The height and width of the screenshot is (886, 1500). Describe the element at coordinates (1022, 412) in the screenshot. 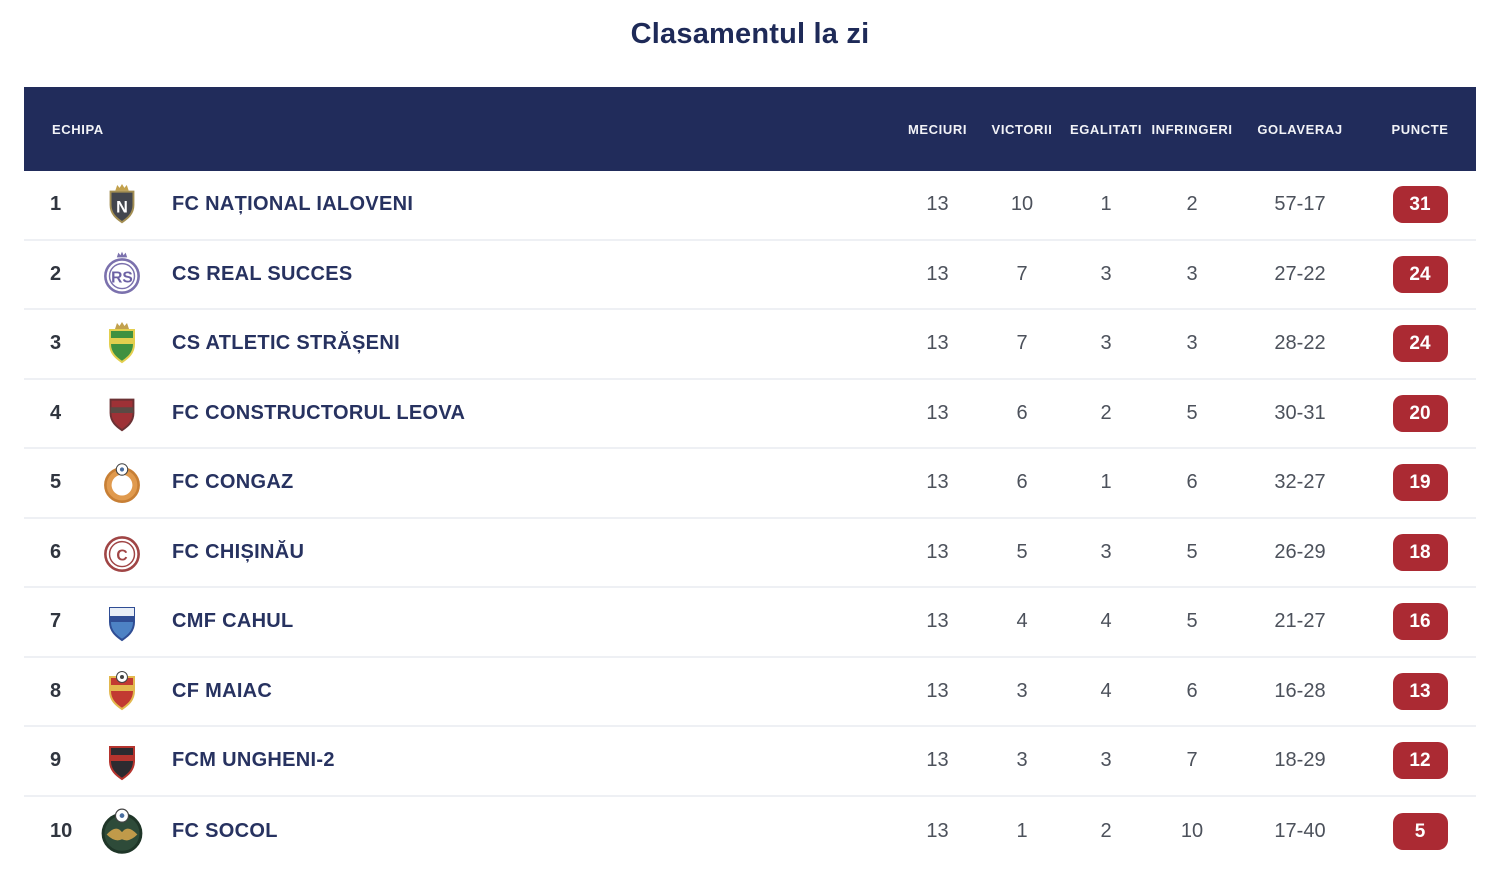

I see `stat-victorii: 6` at that location.